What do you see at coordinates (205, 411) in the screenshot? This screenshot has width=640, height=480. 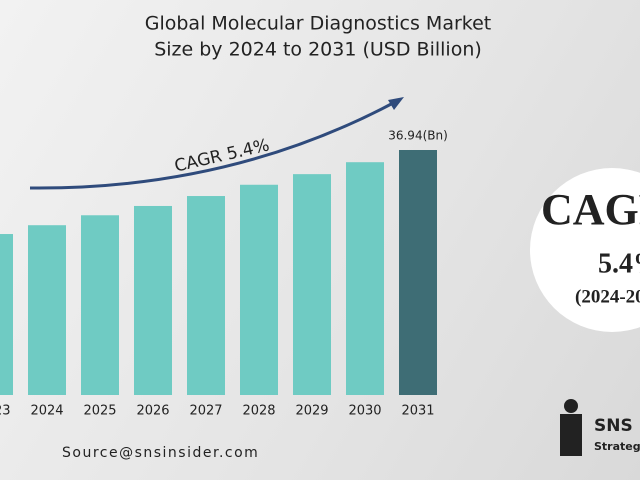 I see `x-tick-label: 2027` at bounding box center [205, 411].